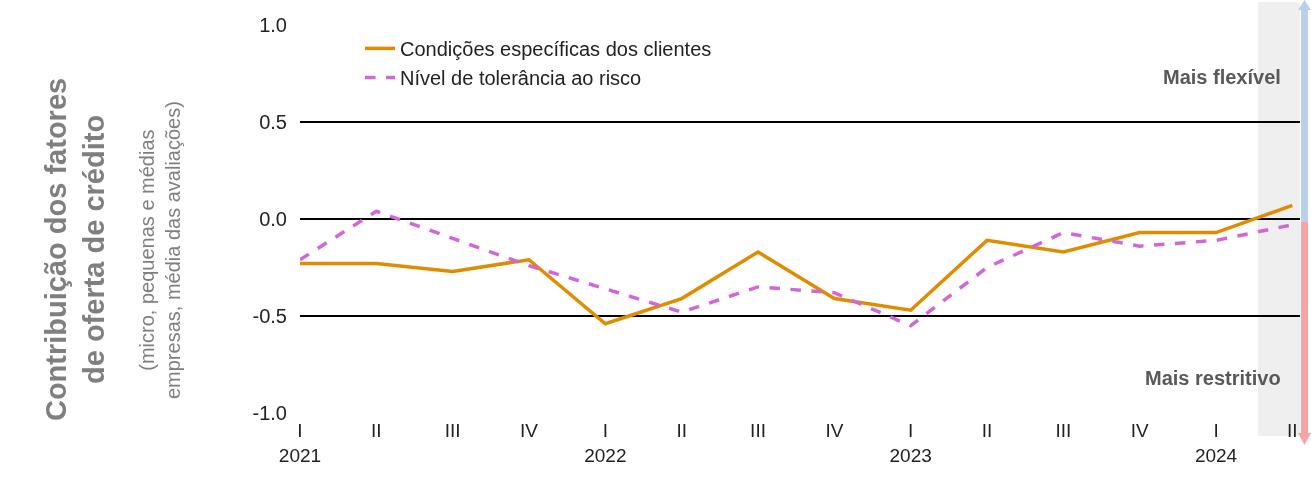  Describe the element at coordinates (74, 249) in the screenshot. I see `y-axis-title: Contribuição dos fatores de oferta de crédito` at that location.